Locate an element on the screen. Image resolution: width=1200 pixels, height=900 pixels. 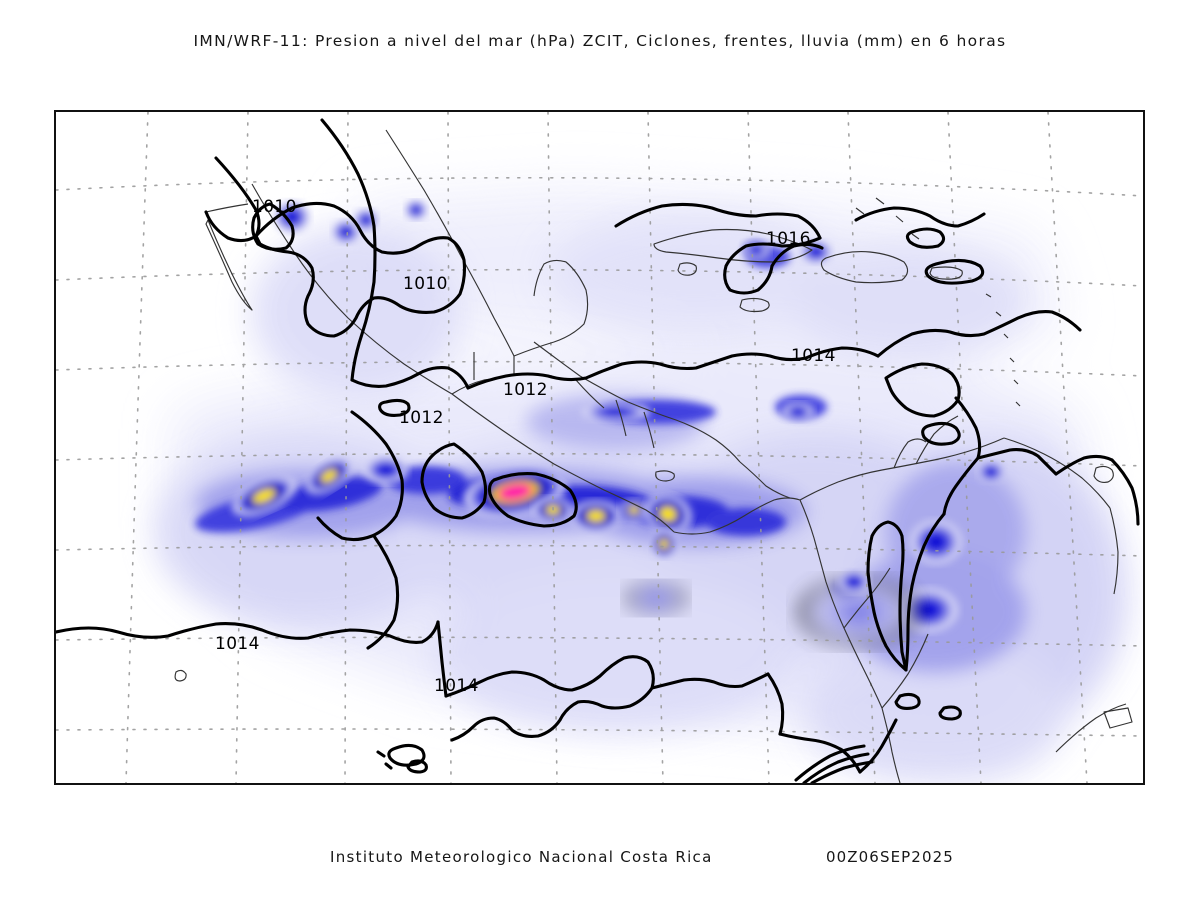
isobar-col-a is located at coordinates (968, 428).